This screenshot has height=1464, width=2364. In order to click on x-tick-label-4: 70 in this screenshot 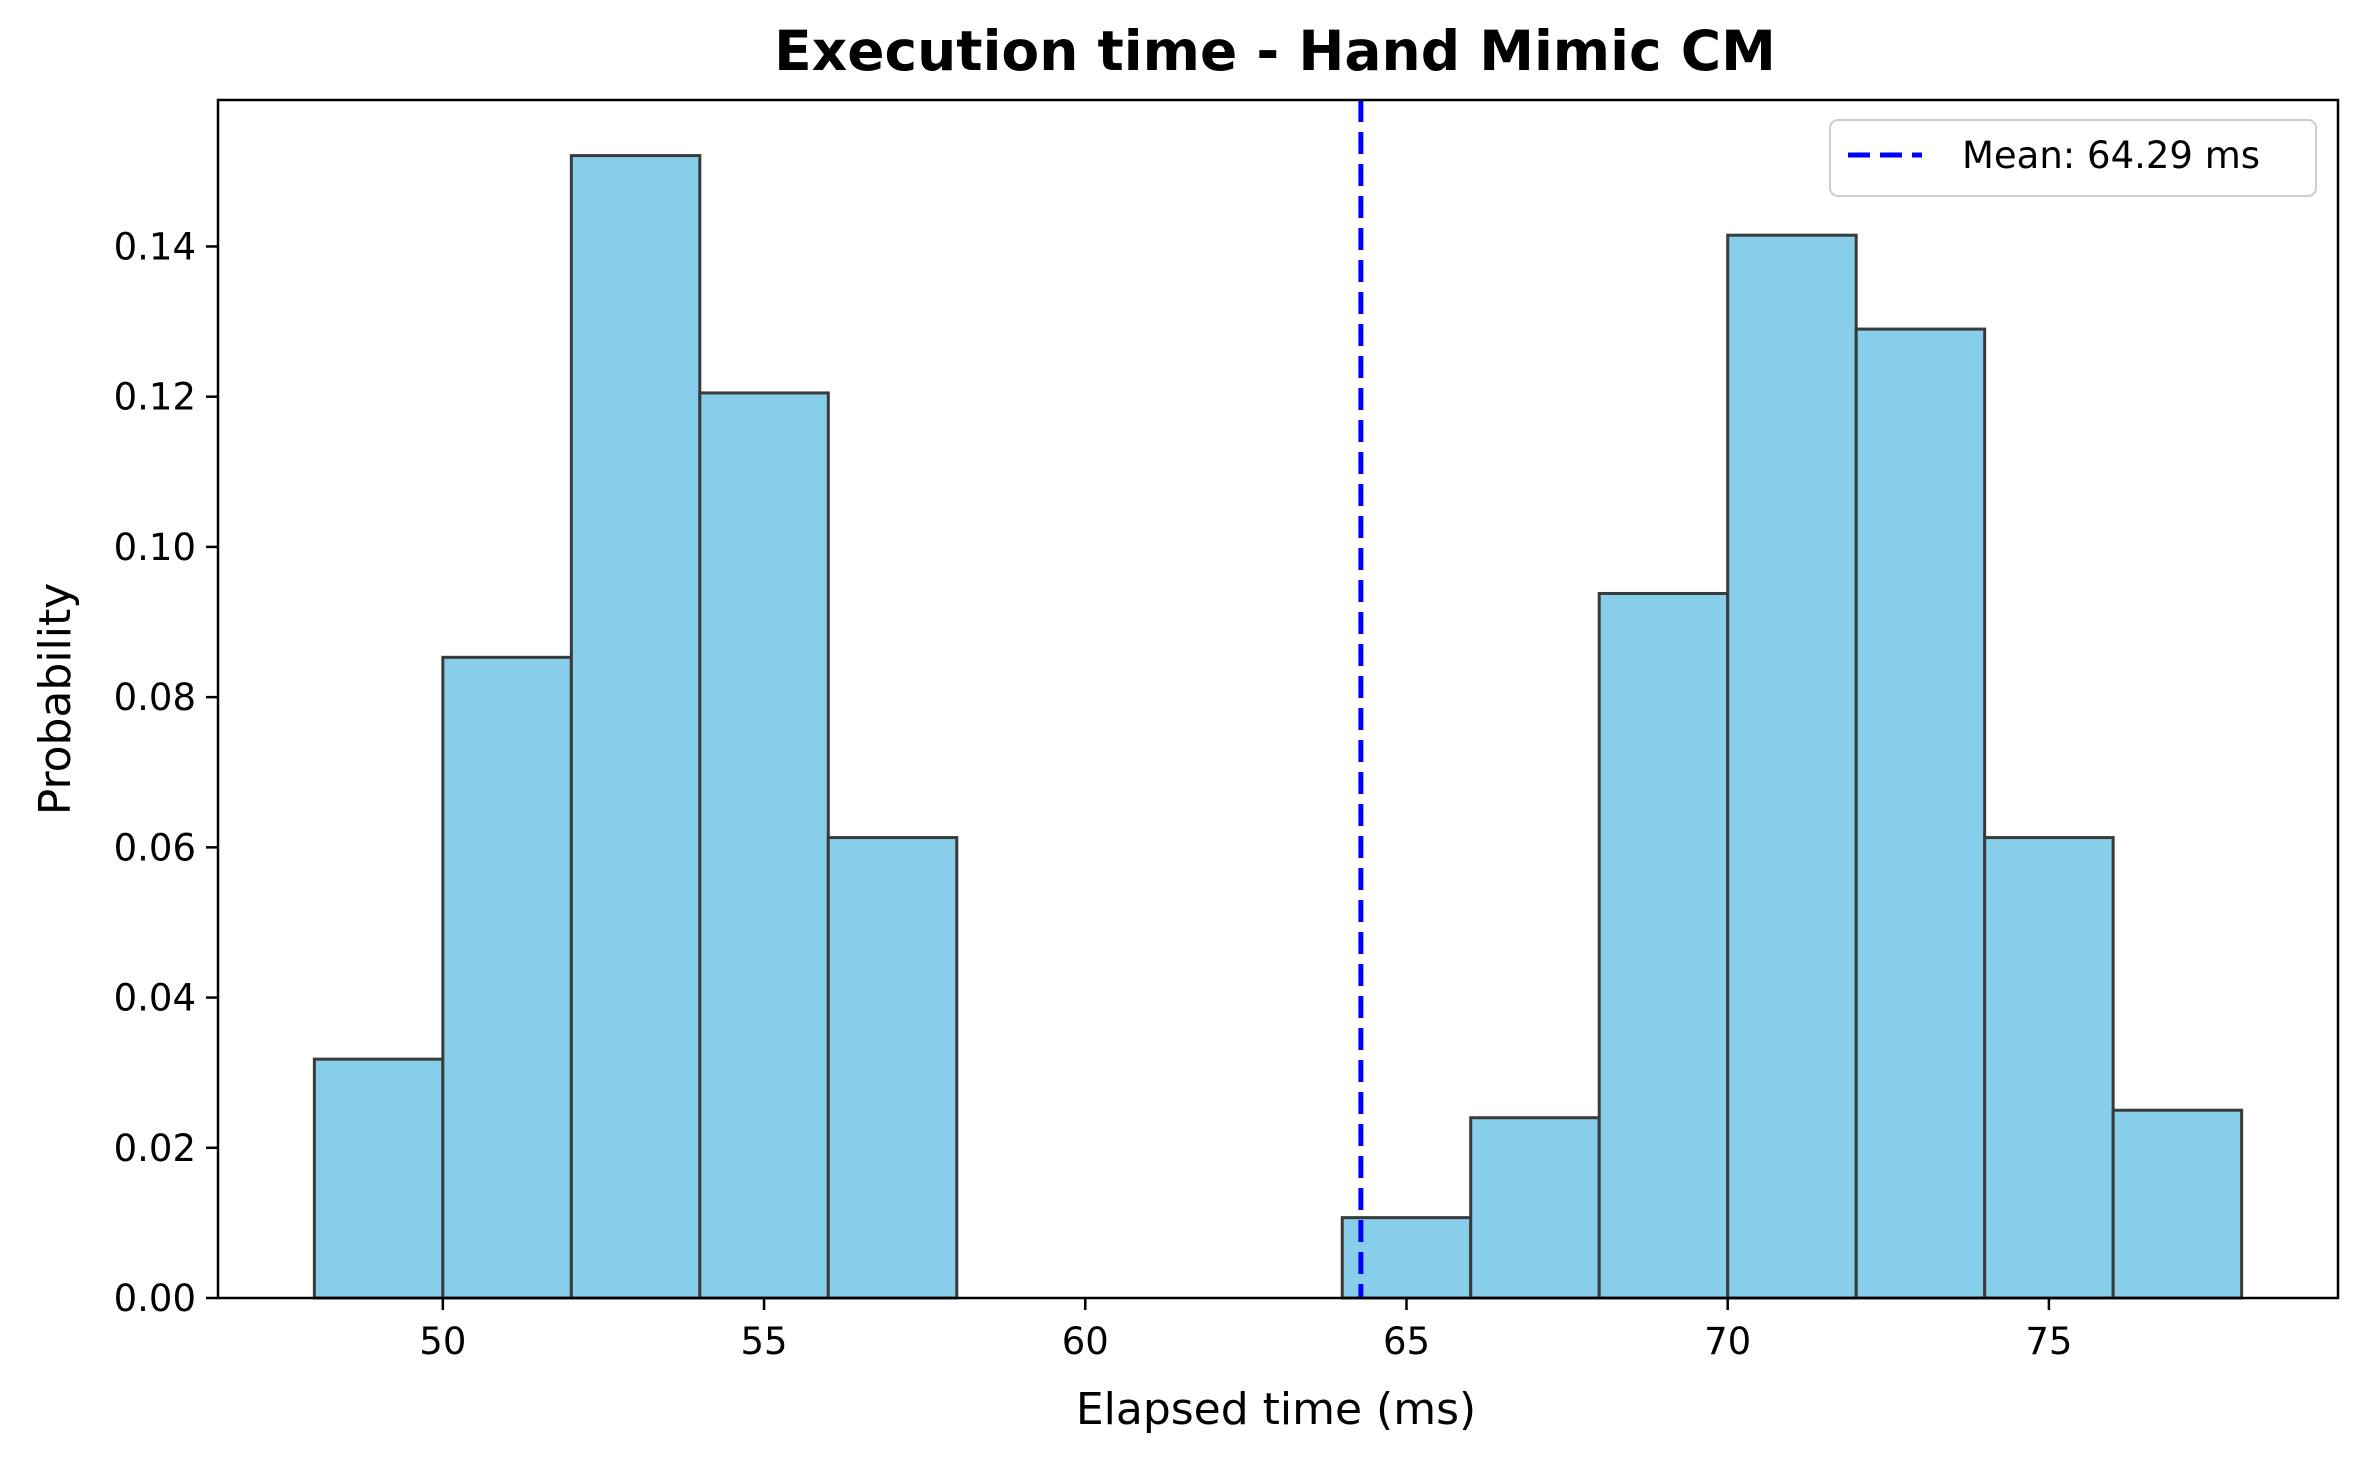, I will do `click(1727, 1341)`.